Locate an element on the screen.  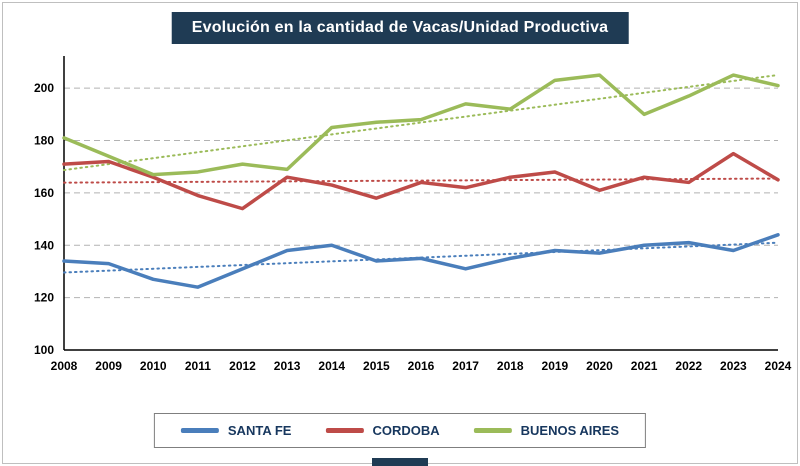
legend-item-buenos-aires: BUENOS AIRES is located at coordinates (546, 430).